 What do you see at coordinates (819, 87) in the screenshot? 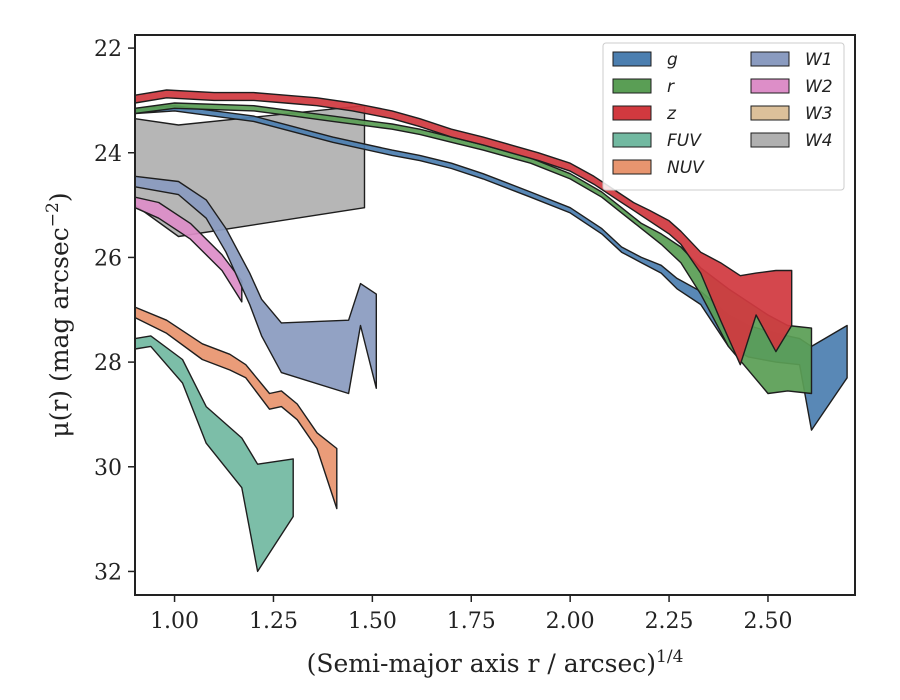
I see `legend-label-w2: W2` at bounding box center [819, 87].